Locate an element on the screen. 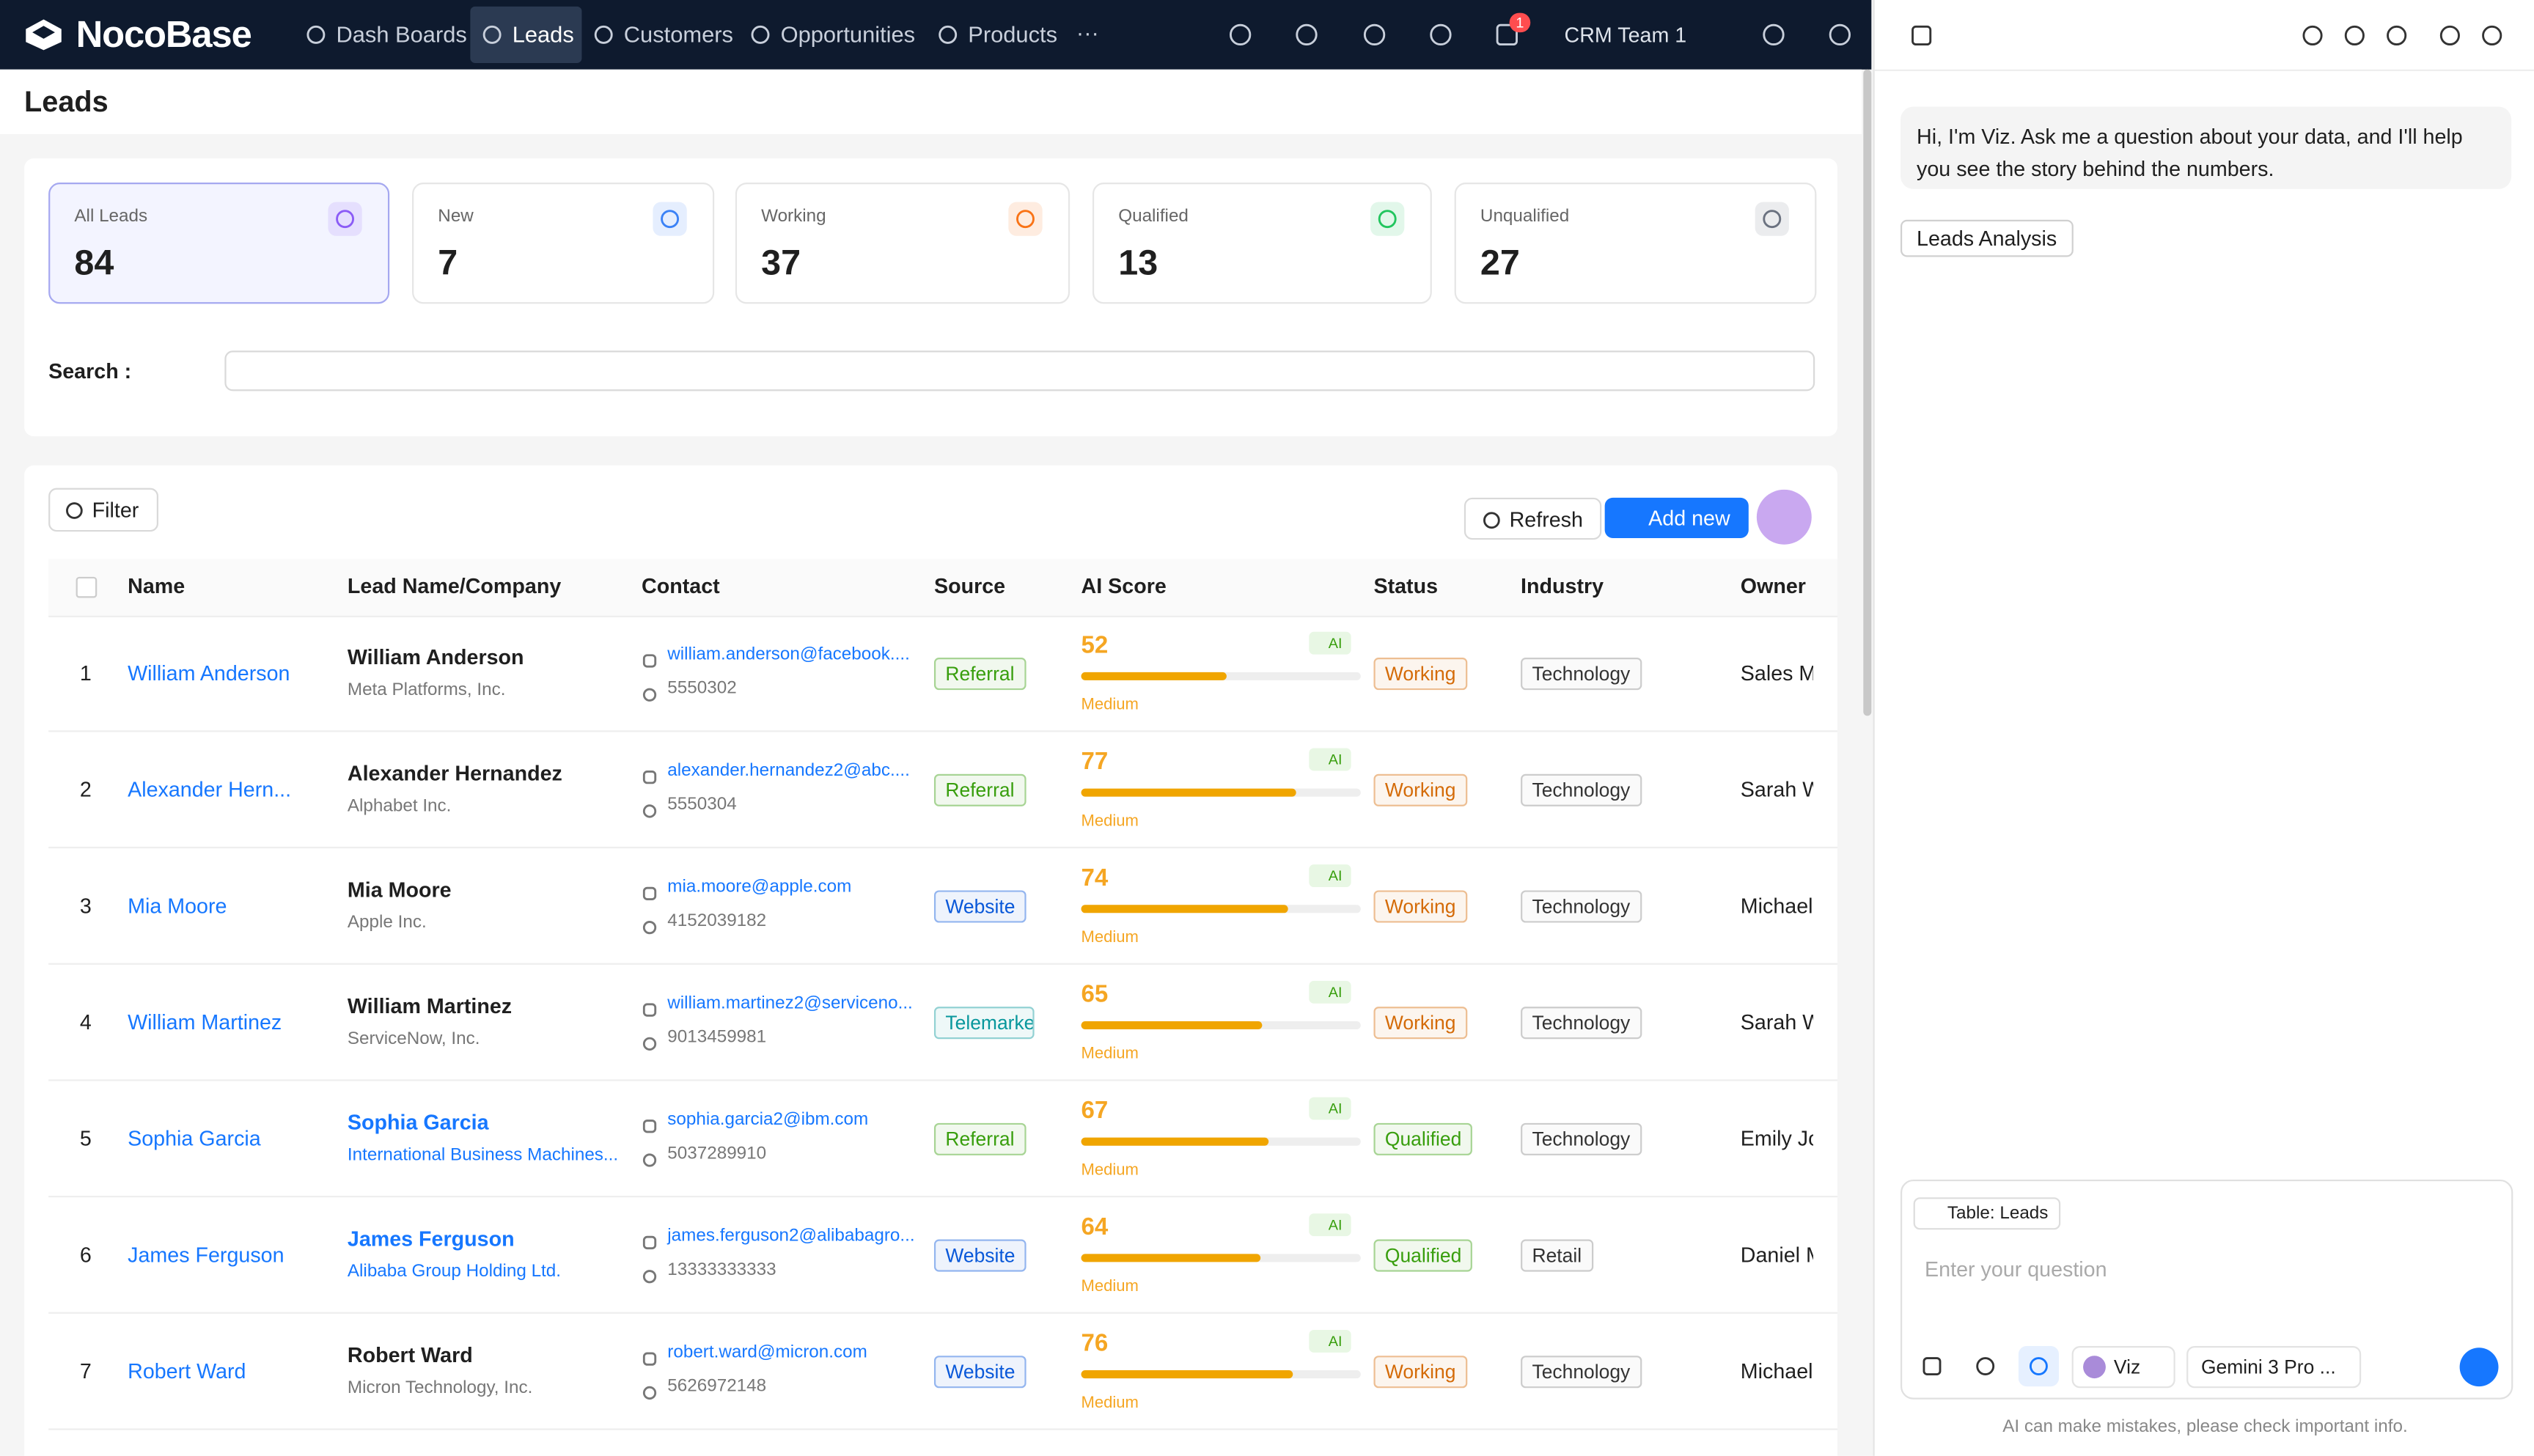  send-button is located at coordinates (2479, 1367).